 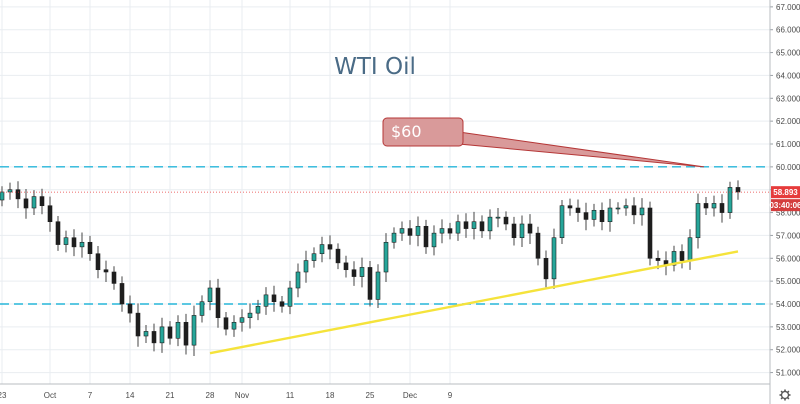 I want to click on callout-pointer, so click(x=581, y=149).